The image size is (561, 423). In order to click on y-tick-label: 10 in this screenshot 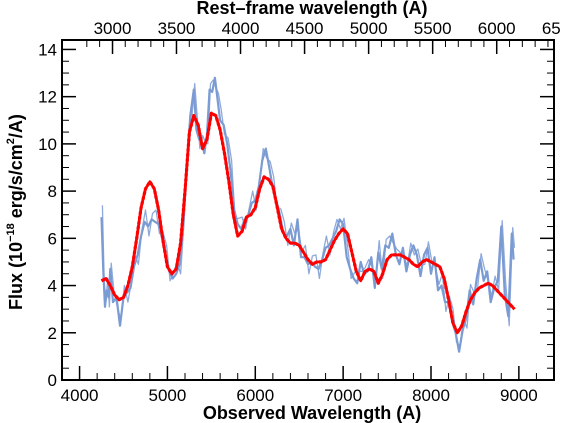, I will do `click(47, 144)`.